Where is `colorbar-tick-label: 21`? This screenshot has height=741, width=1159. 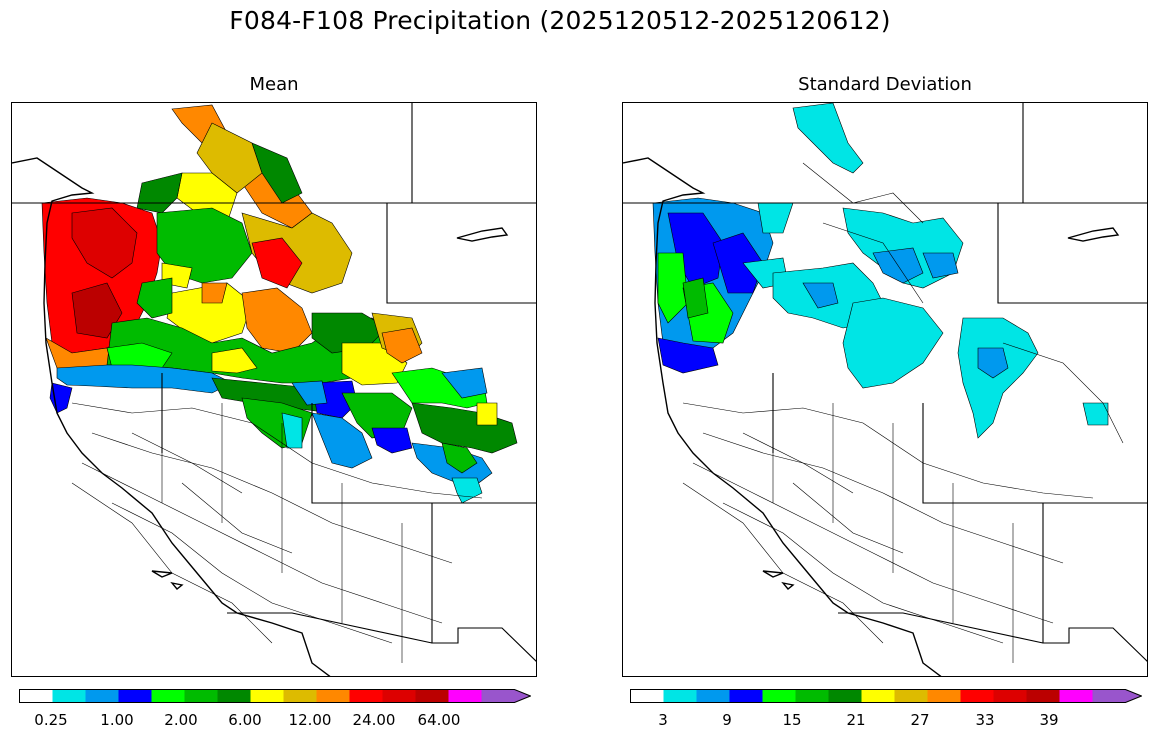
colorbar-tick-label: 21 is located at coordinates (856, 720).